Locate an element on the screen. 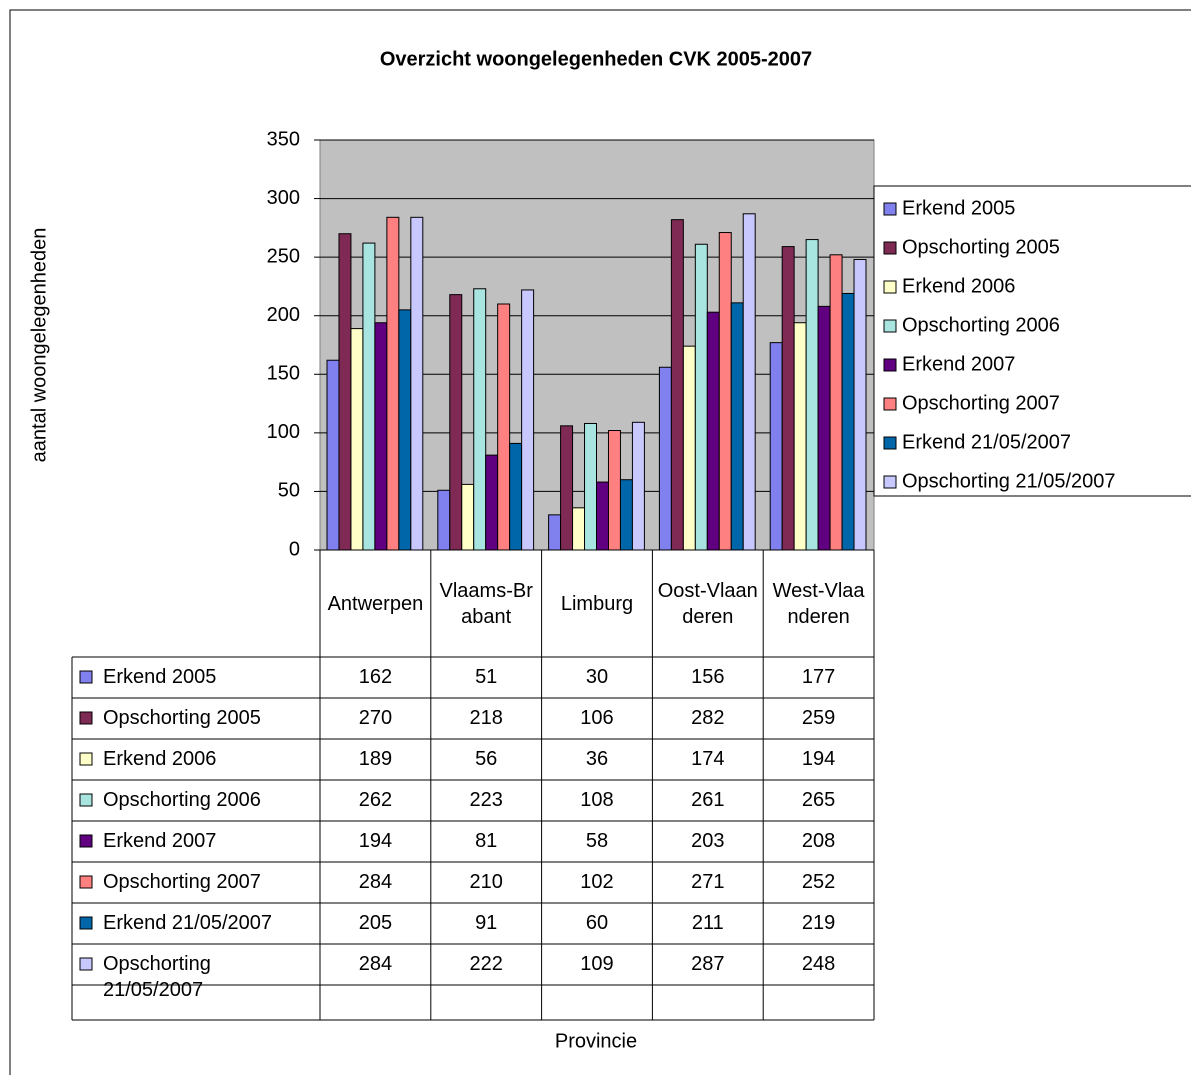 The height and width of the screenshot is (1075, 1191). table-value: 282 is located at coordinates (708, 718).